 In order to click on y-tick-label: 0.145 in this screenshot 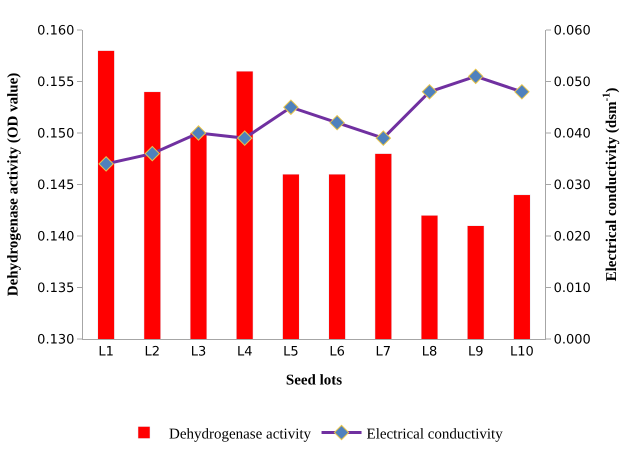, I will do `click(55, 186)`.